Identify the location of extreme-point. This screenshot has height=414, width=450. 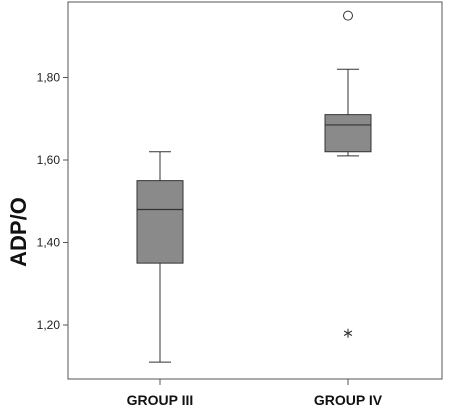
(348, 333).